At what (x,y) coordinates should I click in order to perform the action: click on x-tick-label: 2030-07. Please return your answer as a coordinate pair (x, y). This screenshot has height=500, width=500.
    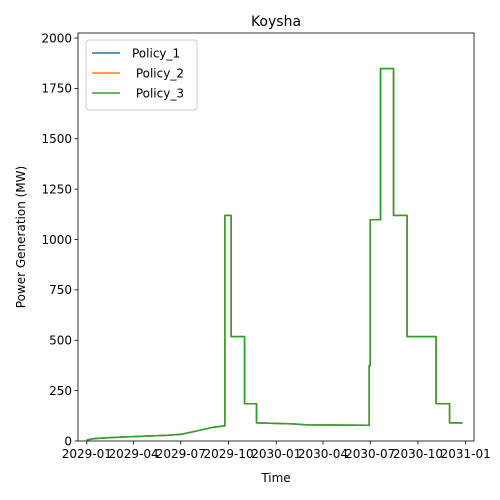
    Looking at the image, I should click on (370, 454).